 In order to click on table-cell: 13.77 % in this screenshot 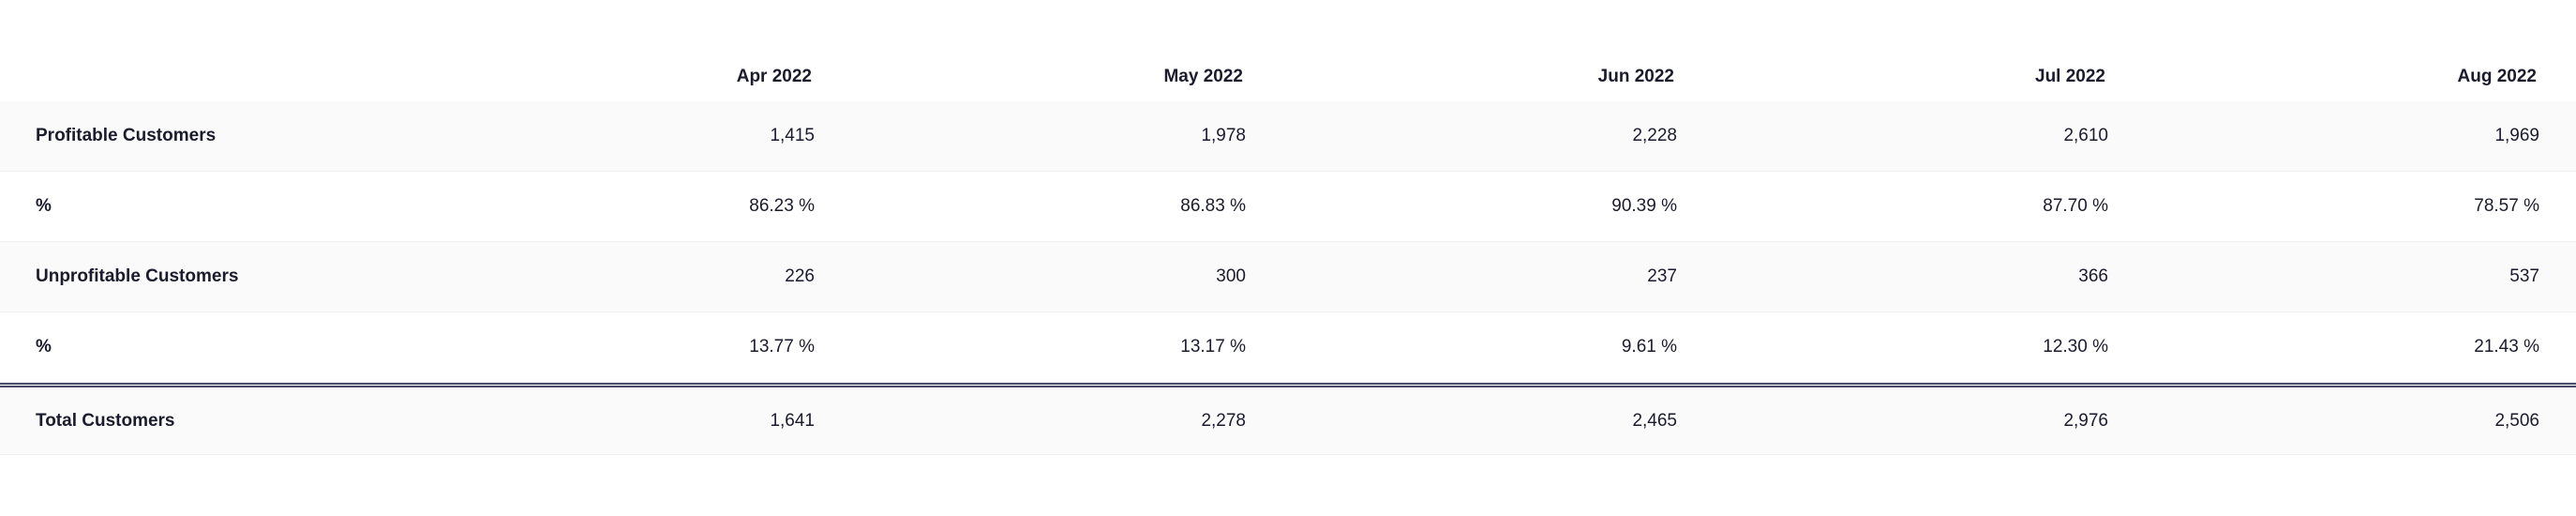, I will do `click(782, 347)`.